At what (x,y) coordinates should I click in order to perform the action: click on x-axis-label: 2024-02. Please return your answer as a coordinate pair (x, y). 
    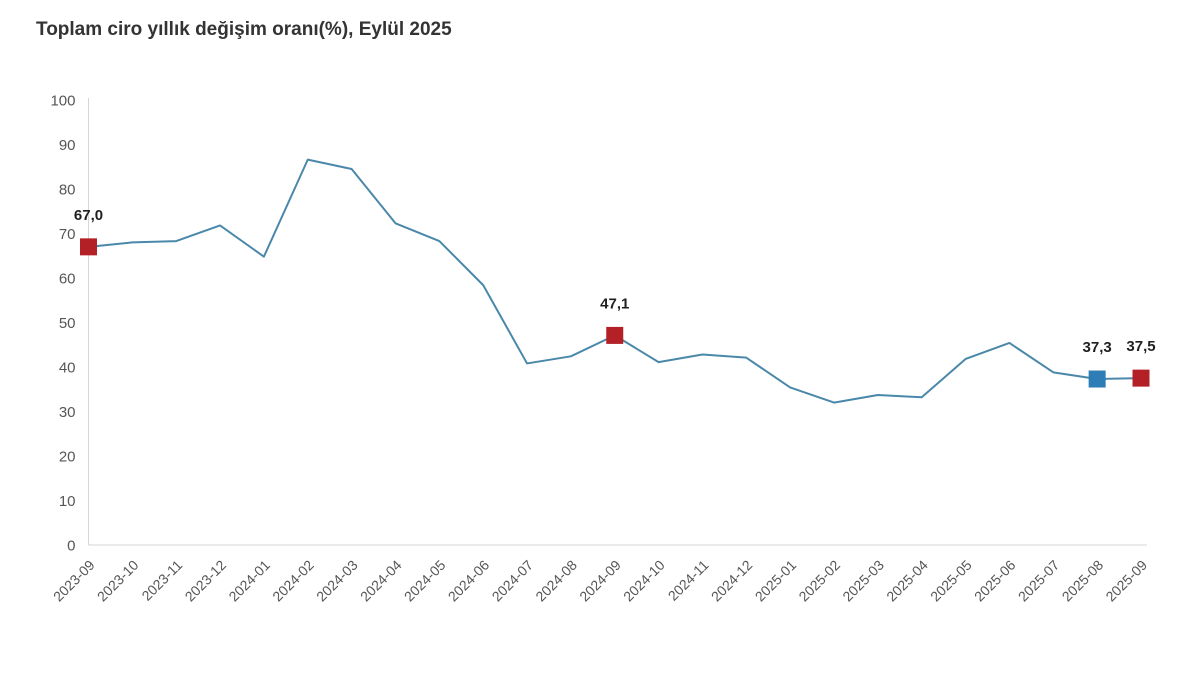
    Looking at the image, I should click on (293, 581).